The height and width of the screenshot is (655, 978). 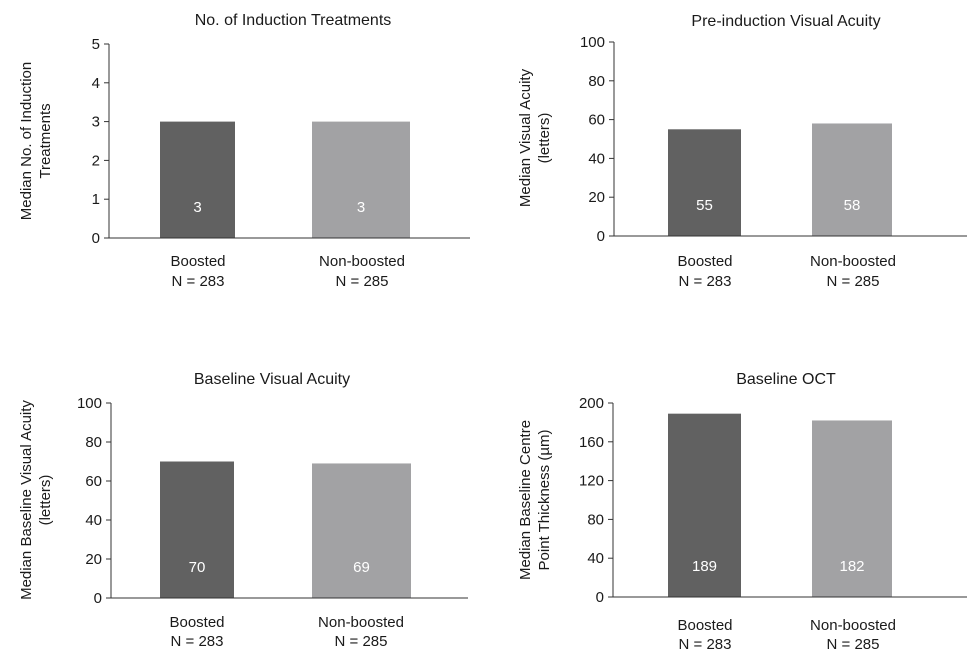 What do you see at coordinates (704, 566) in the screenshot?
I see `bar-value-label: 189` at bounding box center [704, 566].